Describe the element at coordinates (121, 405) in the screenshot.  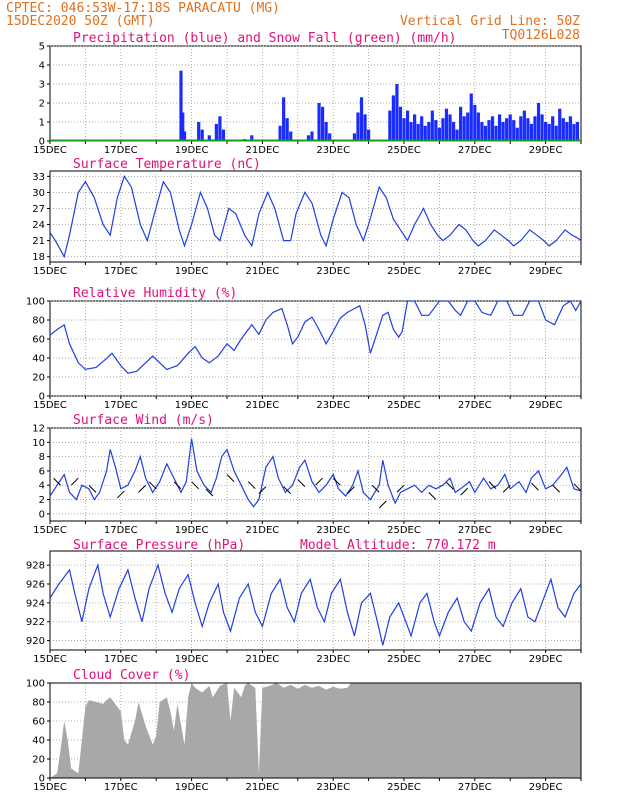
I see `date-label: 17DEC` at that location.